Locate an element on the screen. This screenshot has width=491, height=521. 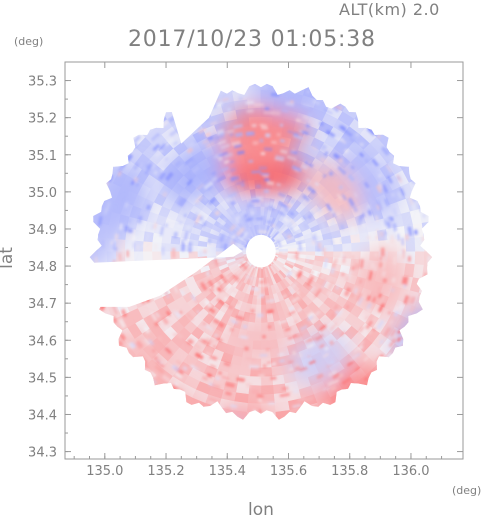
altitude-value: 2.0 is located at coordinates (426, 9).